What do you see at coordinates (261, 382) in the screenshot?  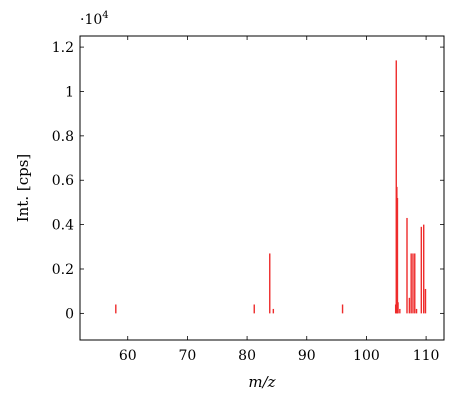 I see `x-axis-label: m/z` at bounding box center [261, 382].